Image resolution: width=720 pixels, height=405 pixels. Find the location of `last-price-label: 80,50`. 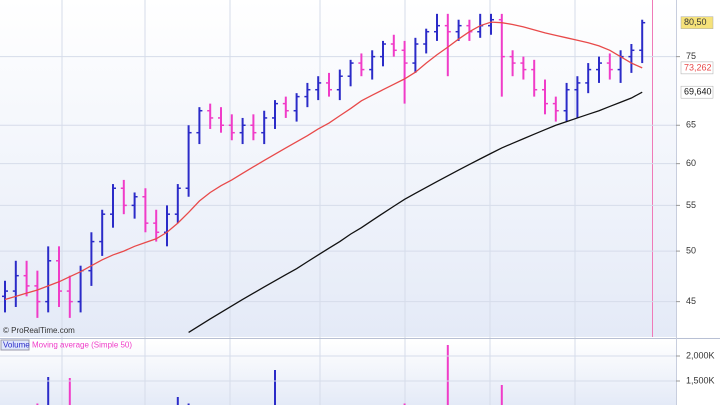

last-price-label: 80,50 is located at coordinates (695, 22).